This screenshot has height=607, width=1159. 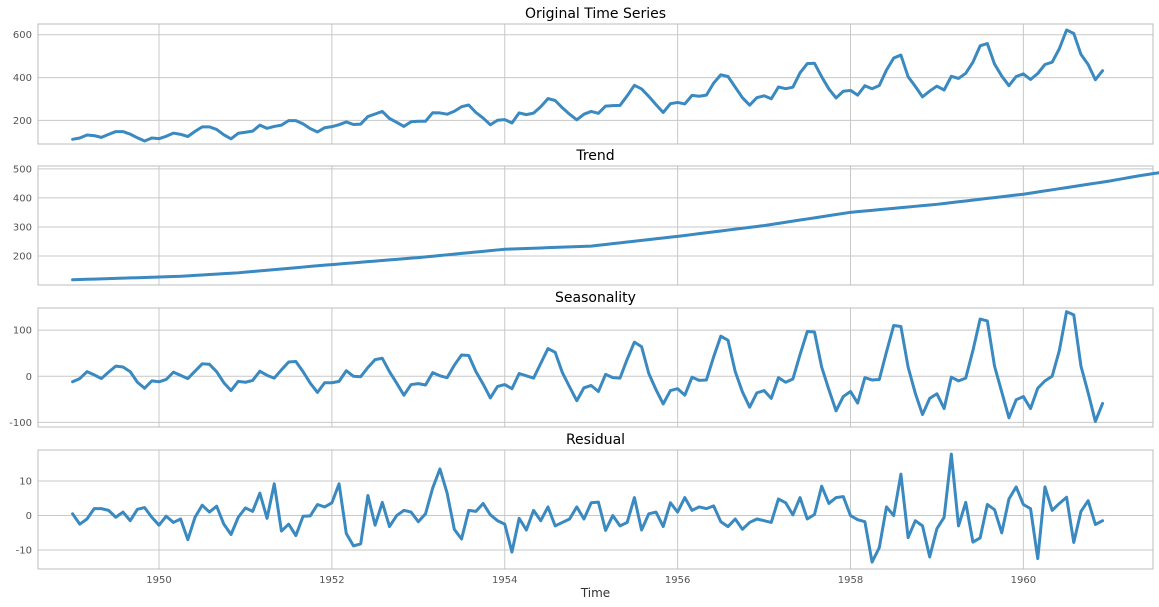 What do you see at coordinates (158, 580) in the screenshot?
I see `x-tick-label: 1950` at bounding box center [158, 580].